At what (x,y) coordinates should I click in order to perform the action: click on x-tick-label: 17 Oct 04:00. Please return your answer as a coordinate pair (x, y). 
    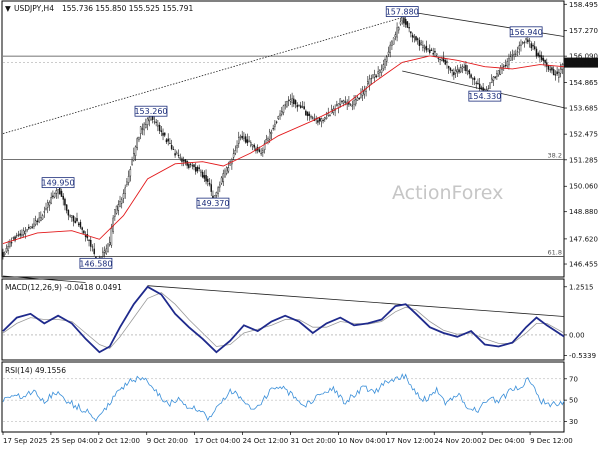
    Looking at the image, I should click on (218, 441).